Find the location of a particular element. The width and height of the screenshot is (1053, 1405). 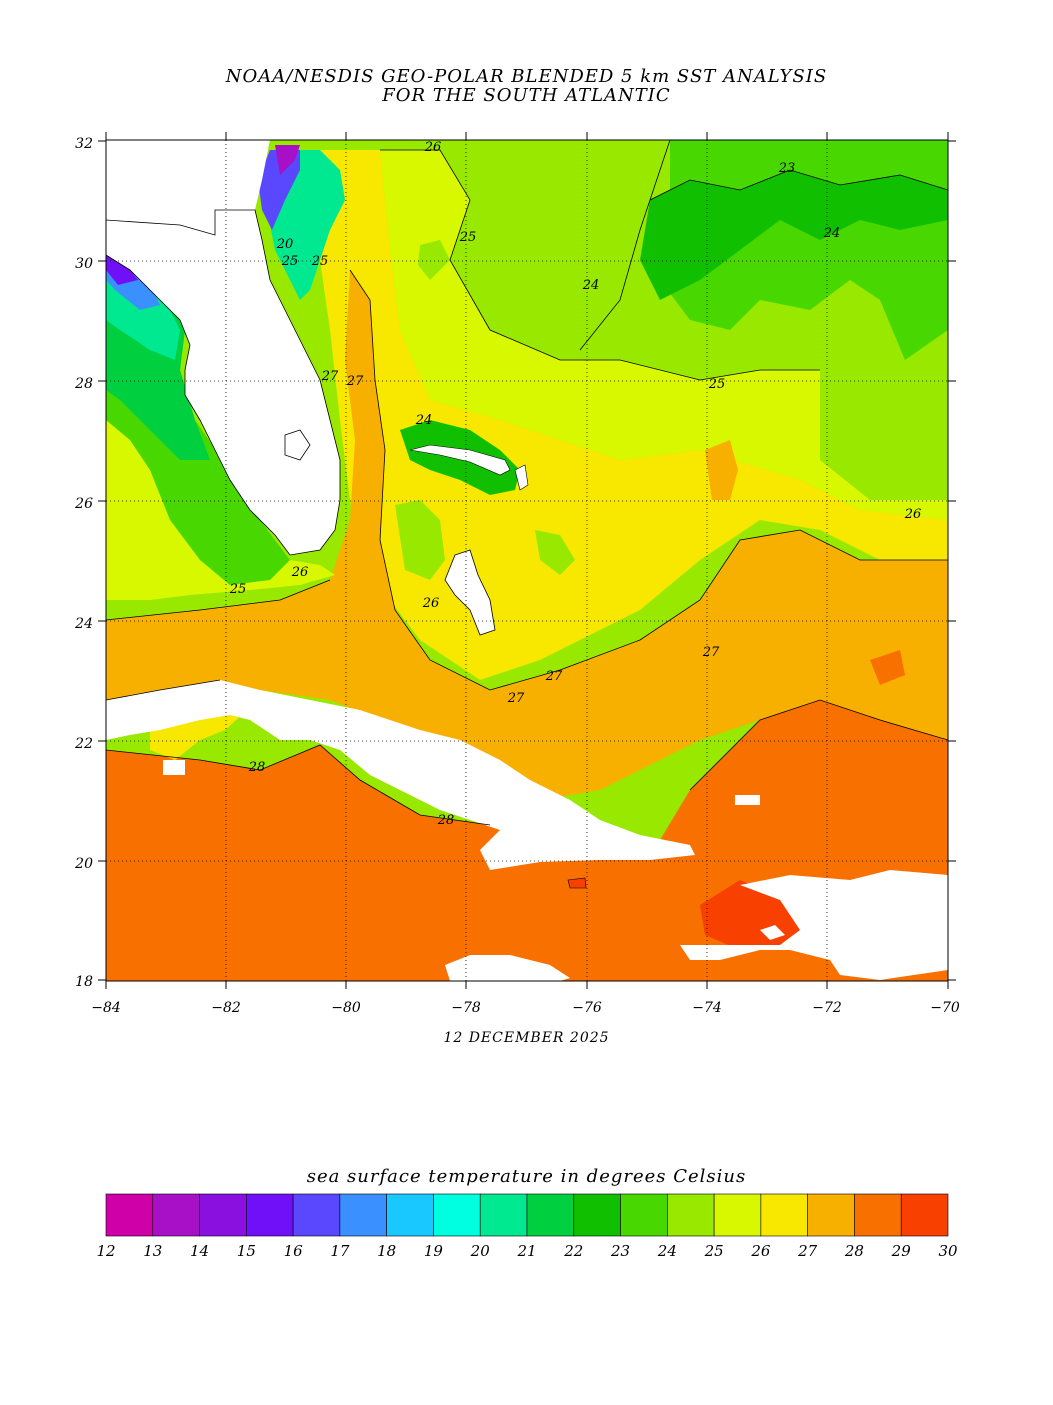

land-hispaniola is located at coordinates (814, 925).